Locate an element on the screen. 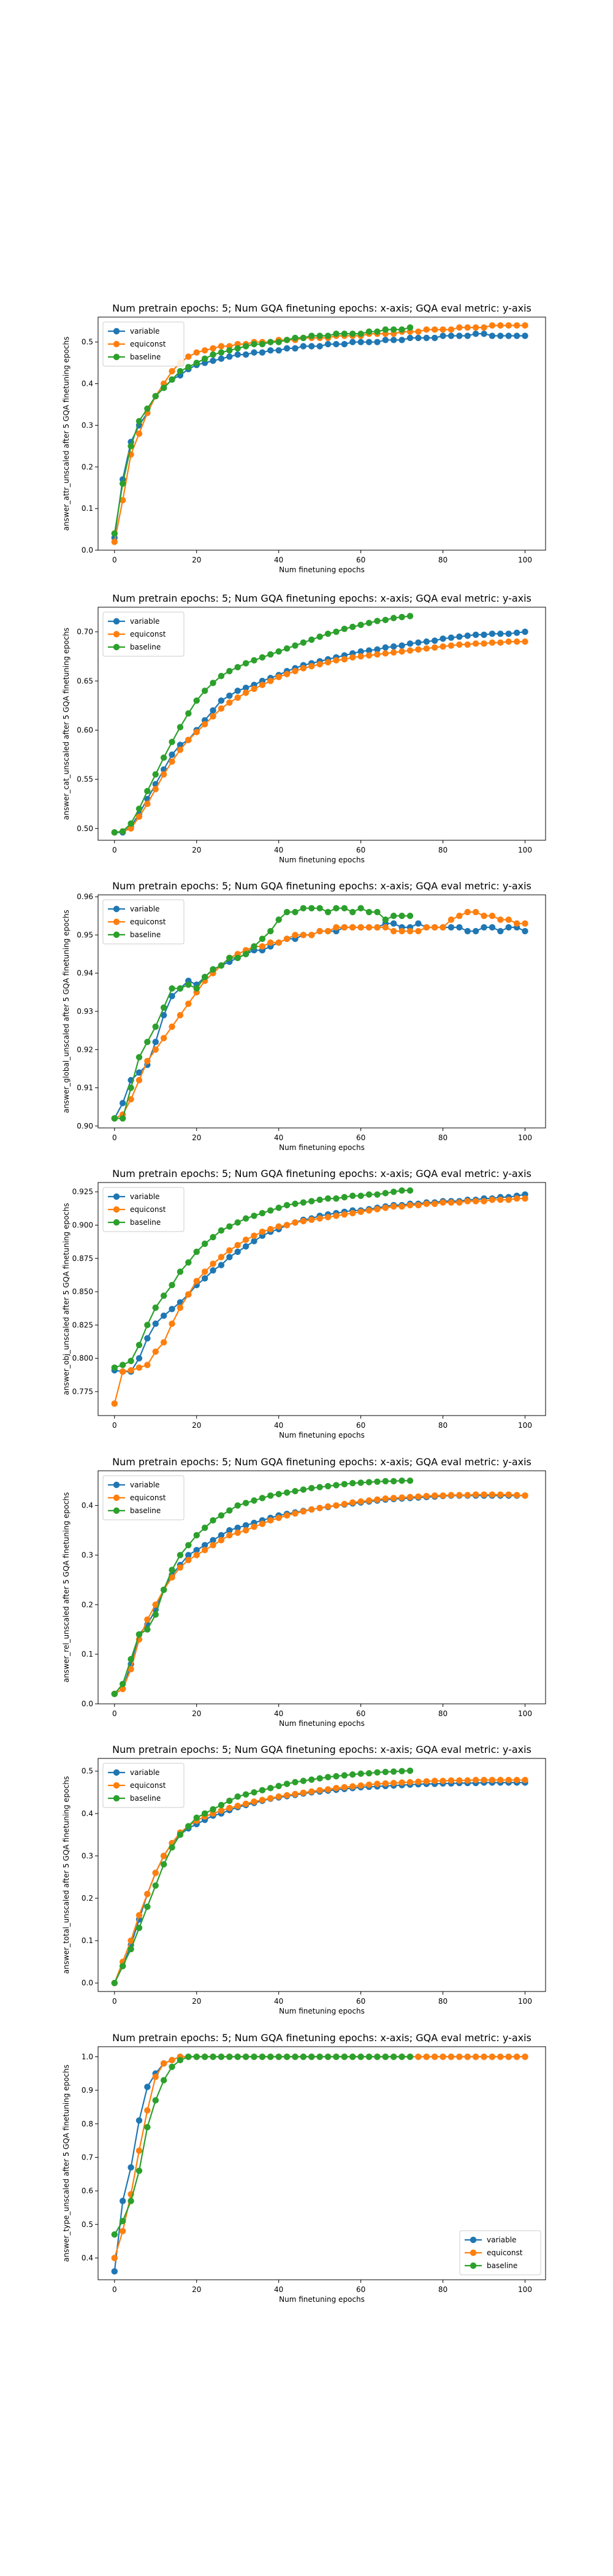  legend-marker-variable is located at coordinates (117, 1772).